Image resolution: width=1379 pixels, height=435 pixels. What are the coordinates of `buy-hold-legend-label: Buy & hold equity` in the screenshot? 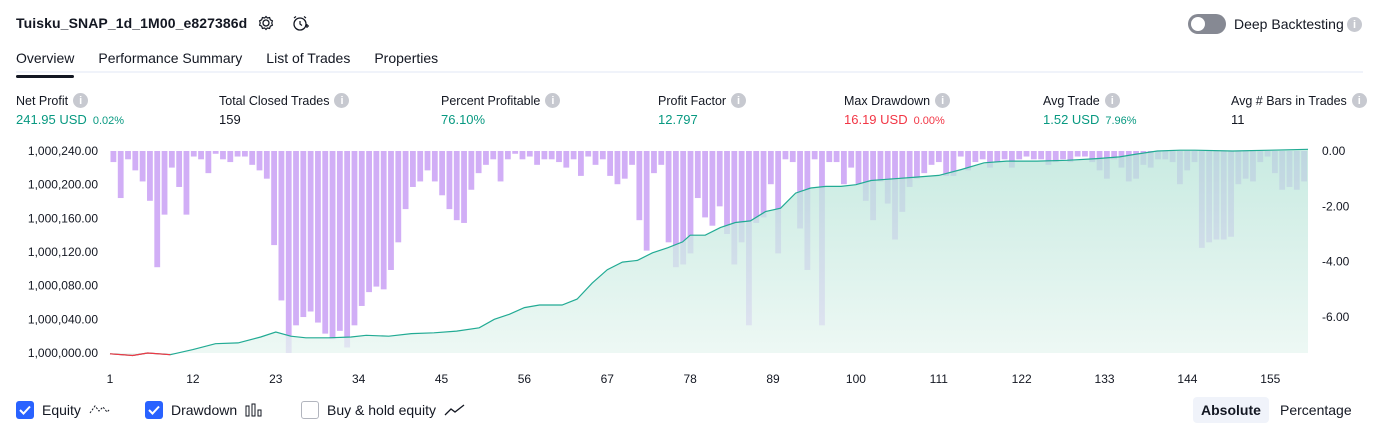 It's located at (381, 410).